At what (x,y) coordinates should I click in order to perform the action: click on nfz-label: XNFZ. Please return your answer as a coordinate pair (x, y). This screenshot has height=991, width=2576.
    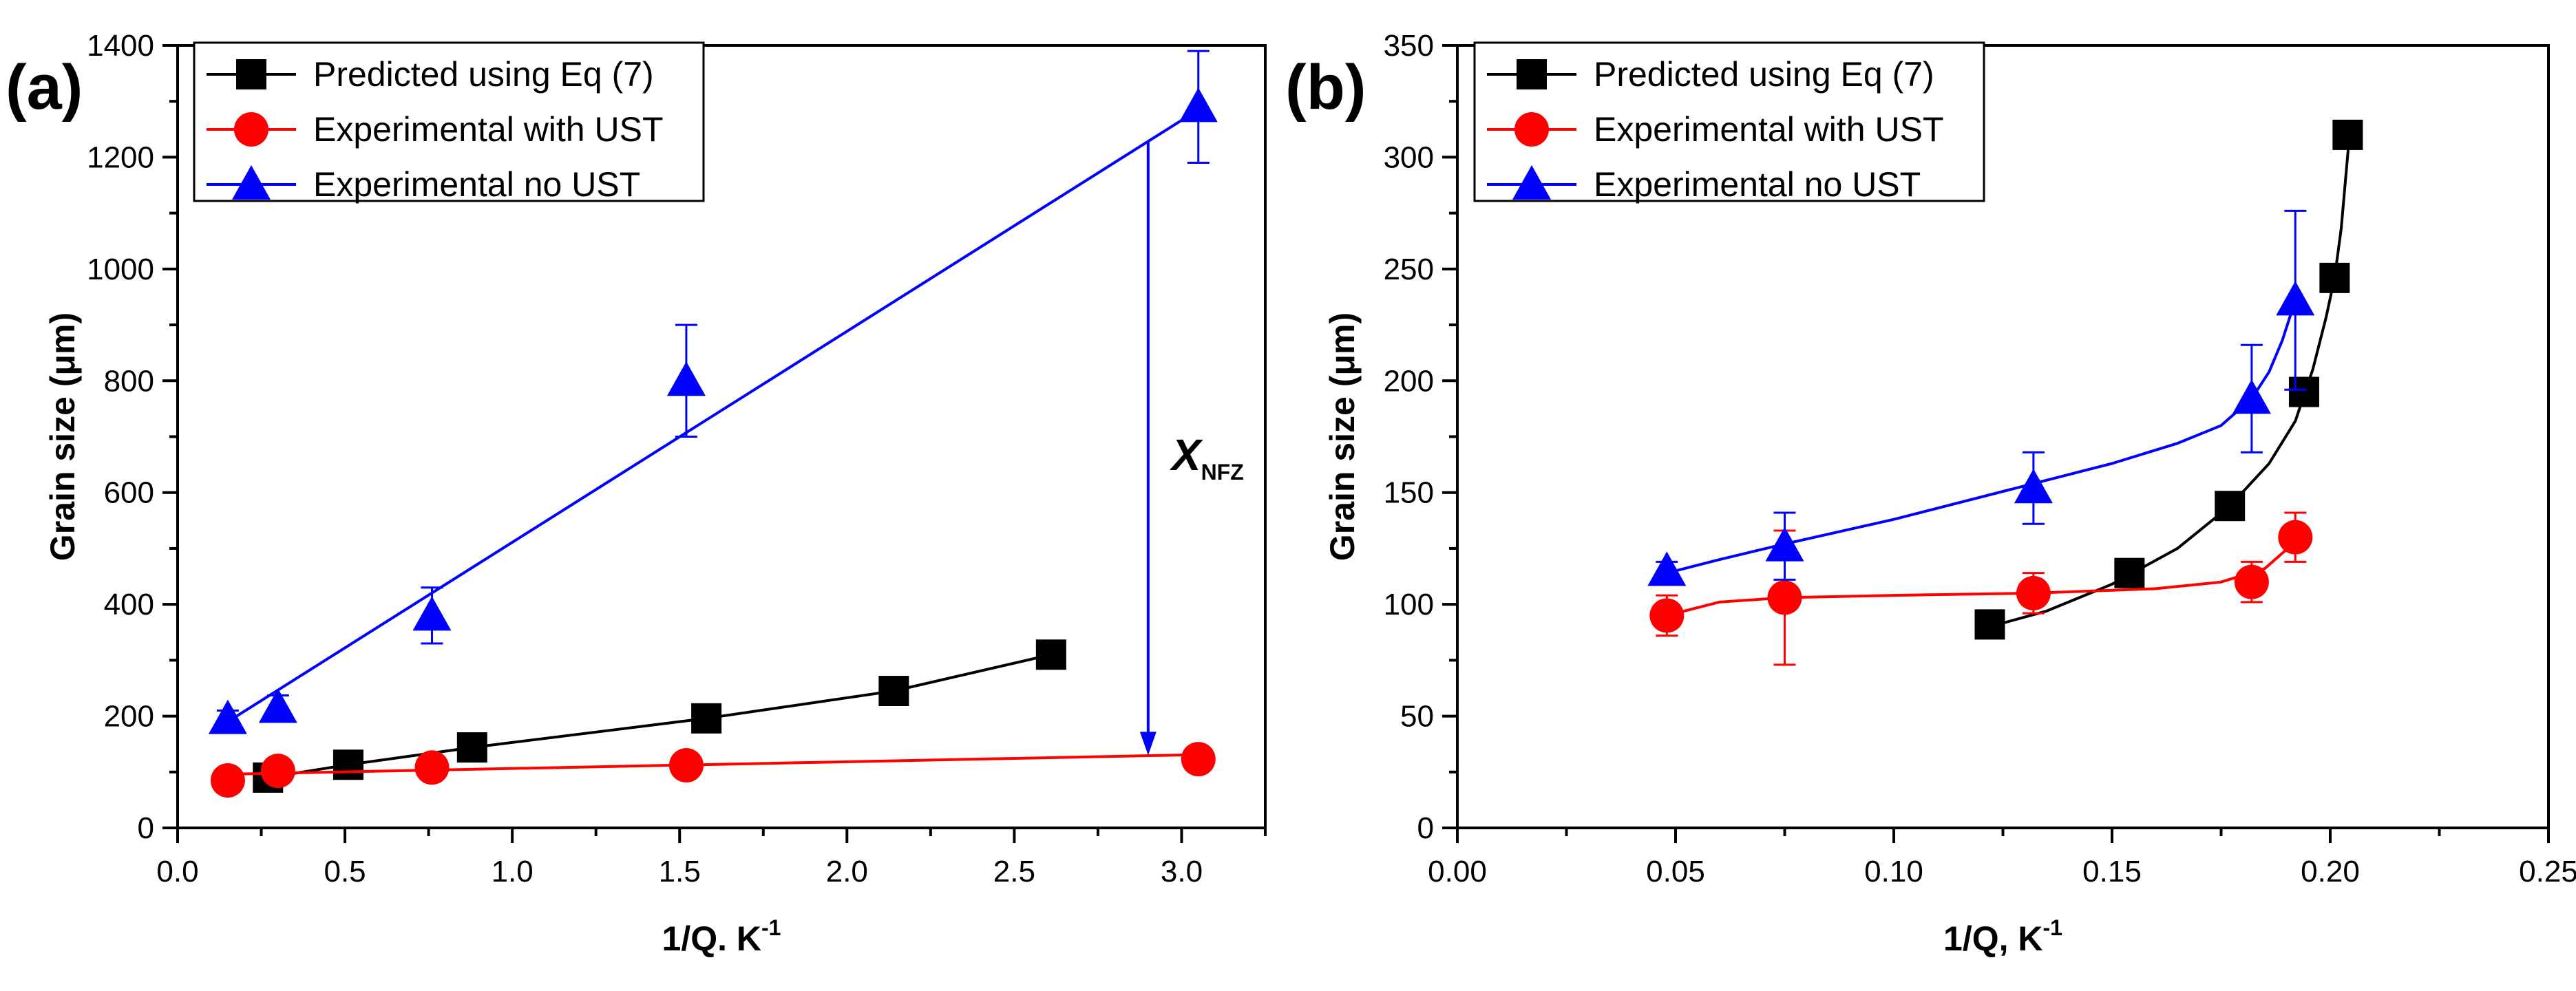
    Looking at the image, I should click on (1207, 457).